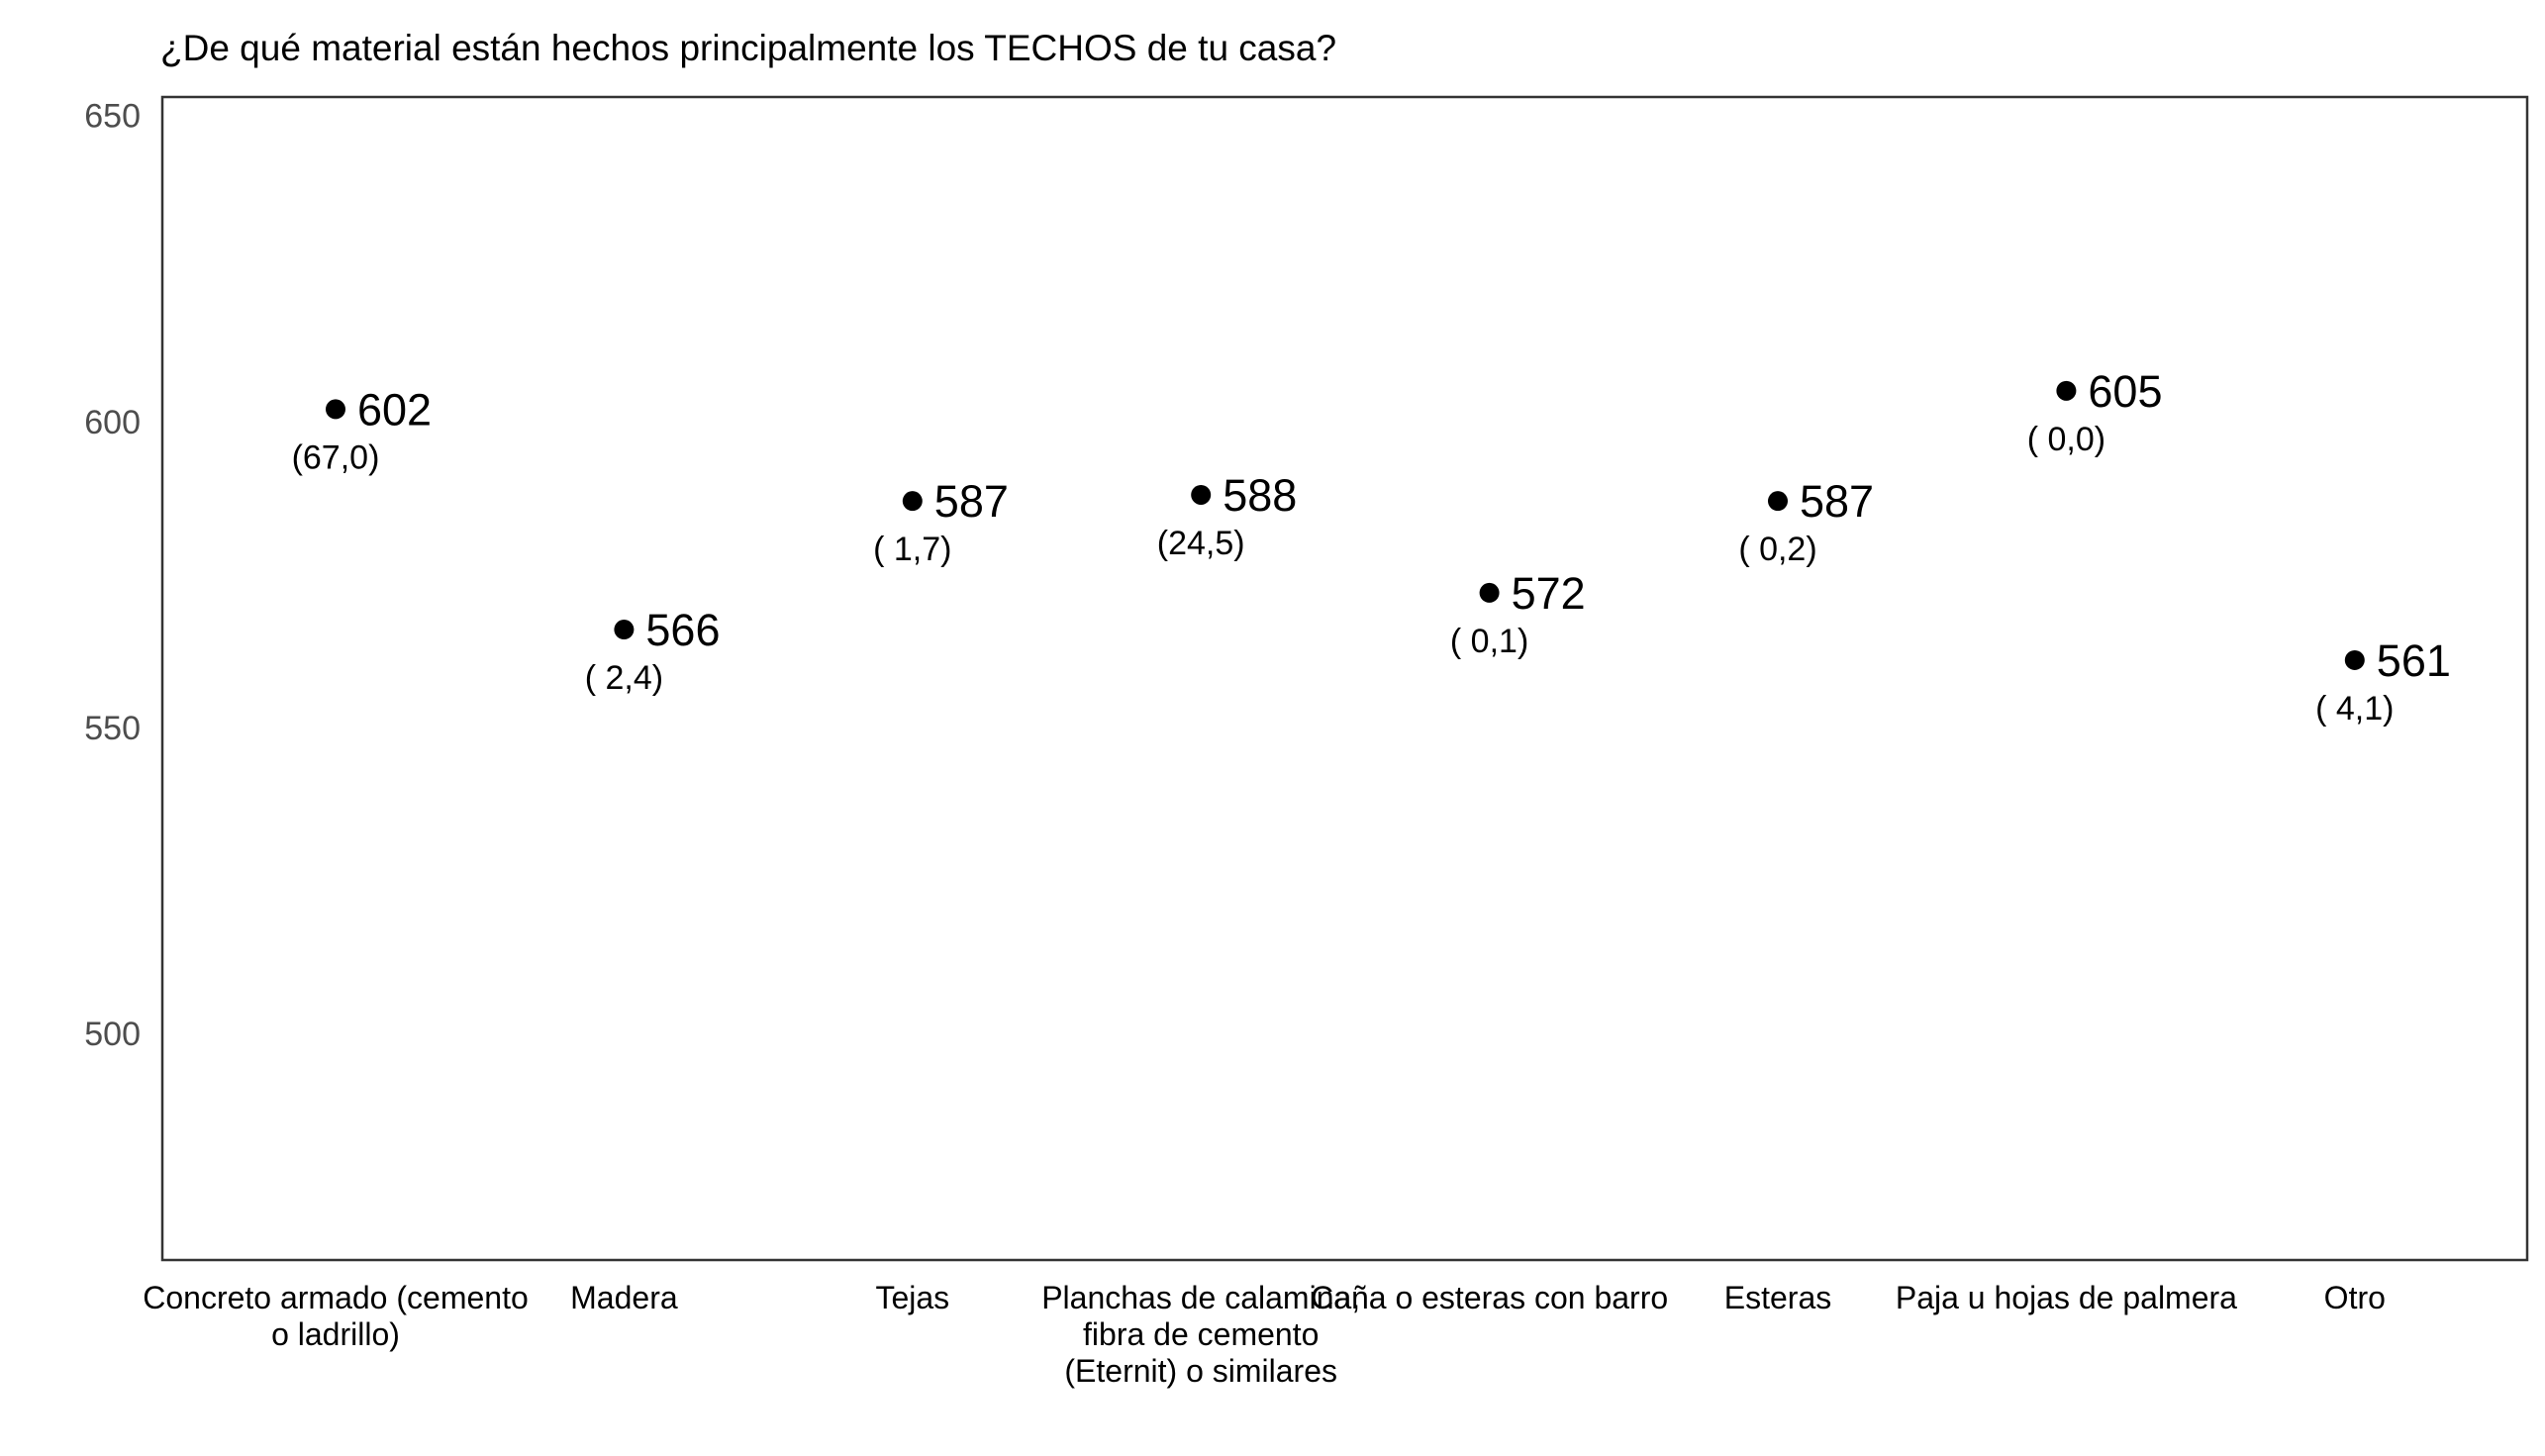 The width and height of the screenshot is (2545, 1456). I want to click on y-tick-label: 550, so click(112, 728).